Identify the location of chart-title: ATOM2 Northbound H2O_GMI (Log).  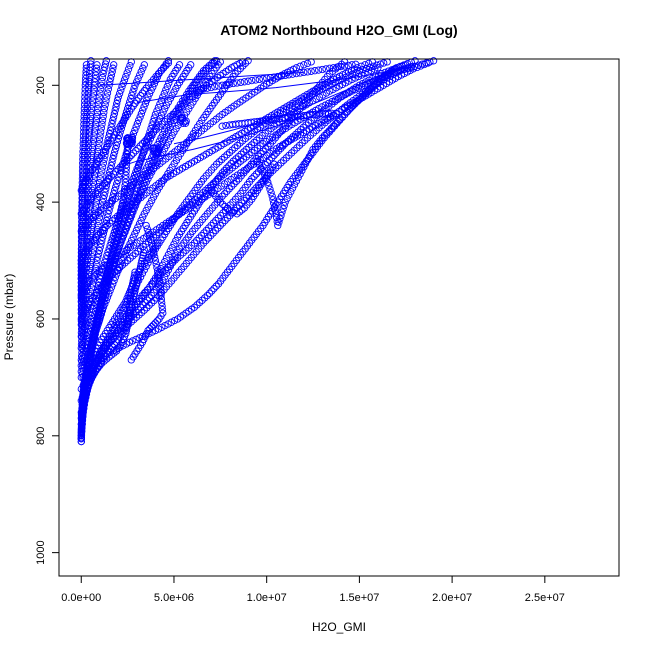
(338, 30).